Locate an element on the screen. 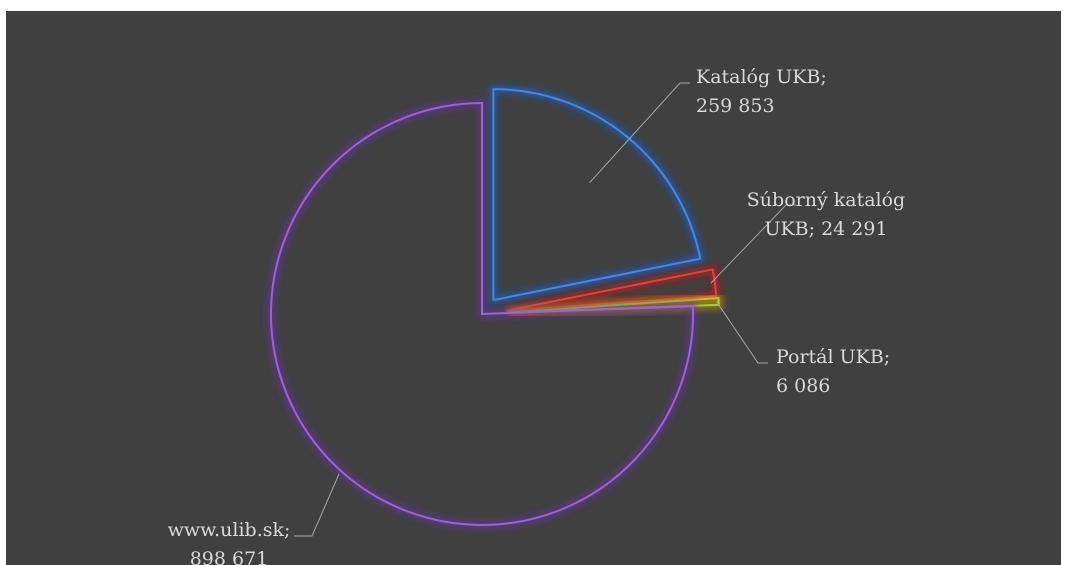 The height and width of the screenshot is (565, 1068). data-label-line: www.ulib.sk; is located at coordinates (229, 530).